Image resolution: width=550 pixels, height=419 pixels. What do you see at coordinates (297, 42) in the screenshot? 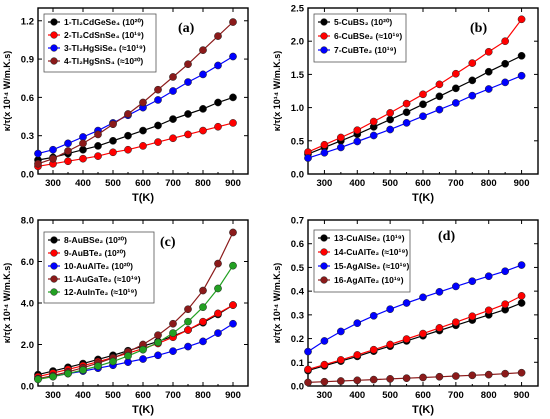
I see `y-tick-label: 2.0` at bounding box center [297, 42].